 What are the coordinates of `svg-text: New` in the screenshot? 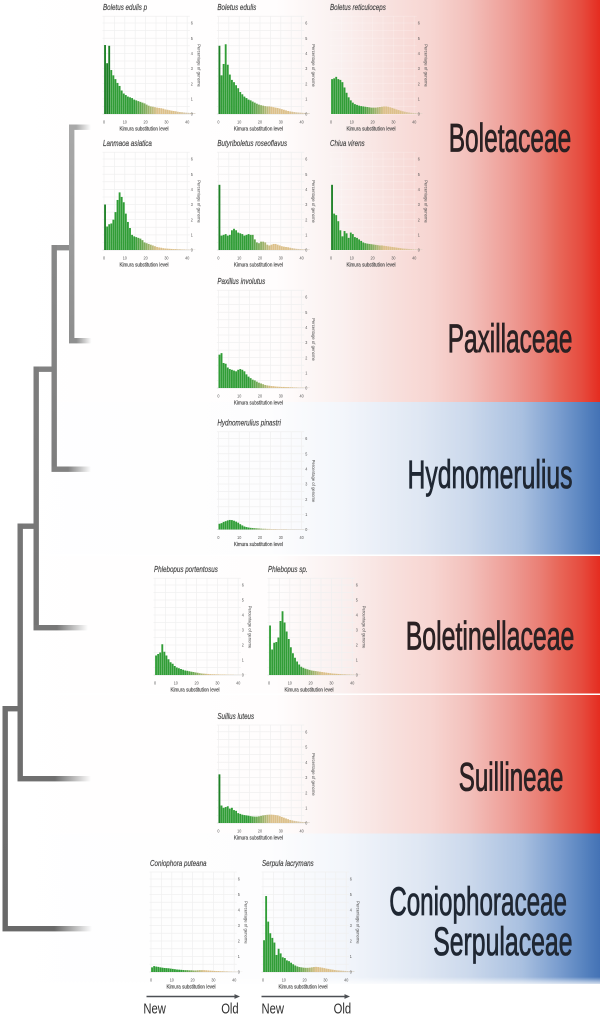 It's located at (273, 1010).